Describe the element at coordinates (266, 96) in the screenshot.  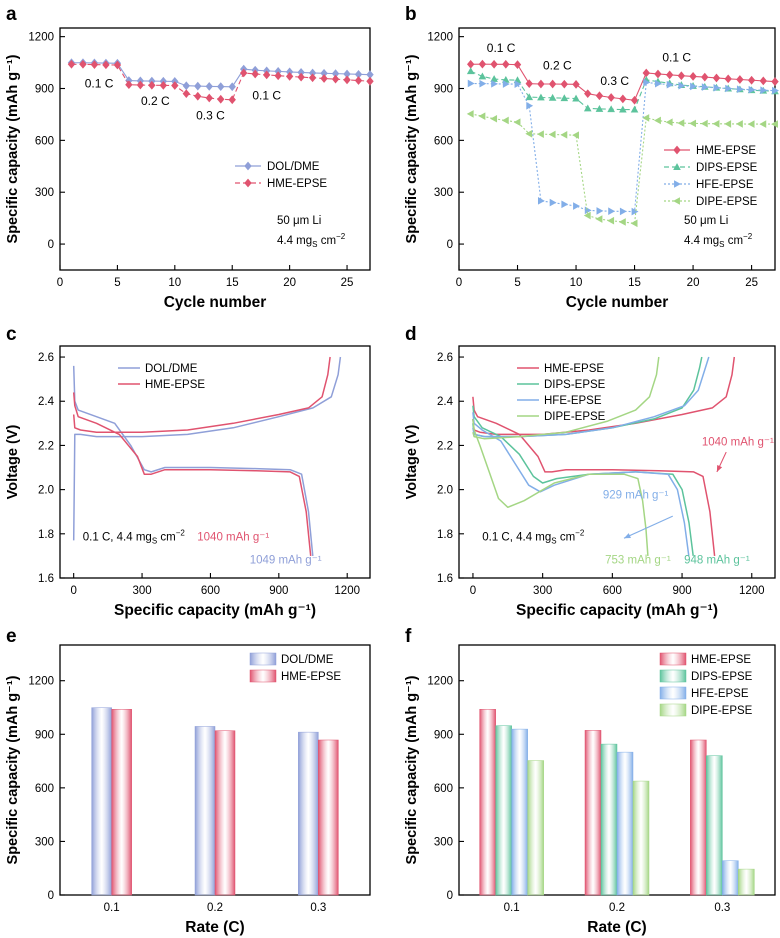
I see `rate-label: 0.1 C` at that location.